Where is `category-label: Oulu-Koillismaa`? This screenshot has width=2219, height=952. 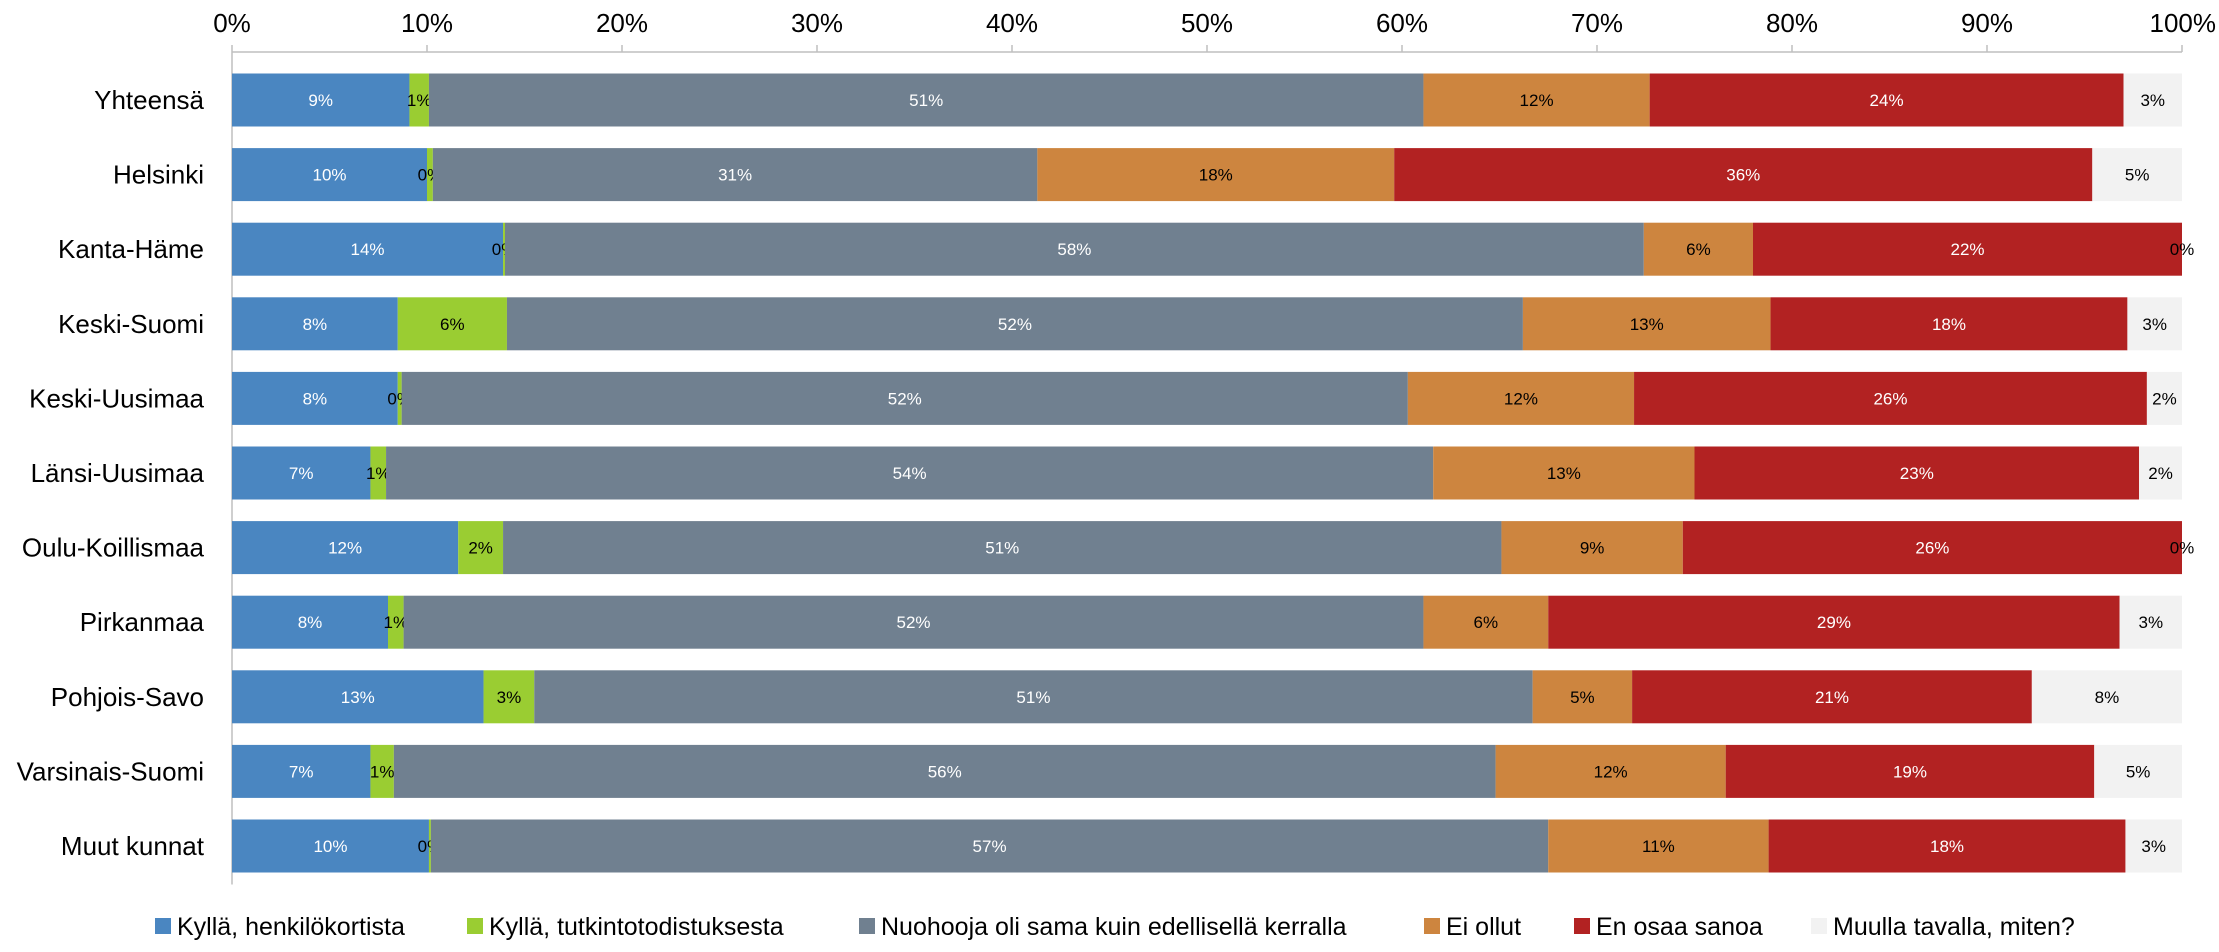
category-label: Oulu-Koillismaa is located at coordinates (113, 548).